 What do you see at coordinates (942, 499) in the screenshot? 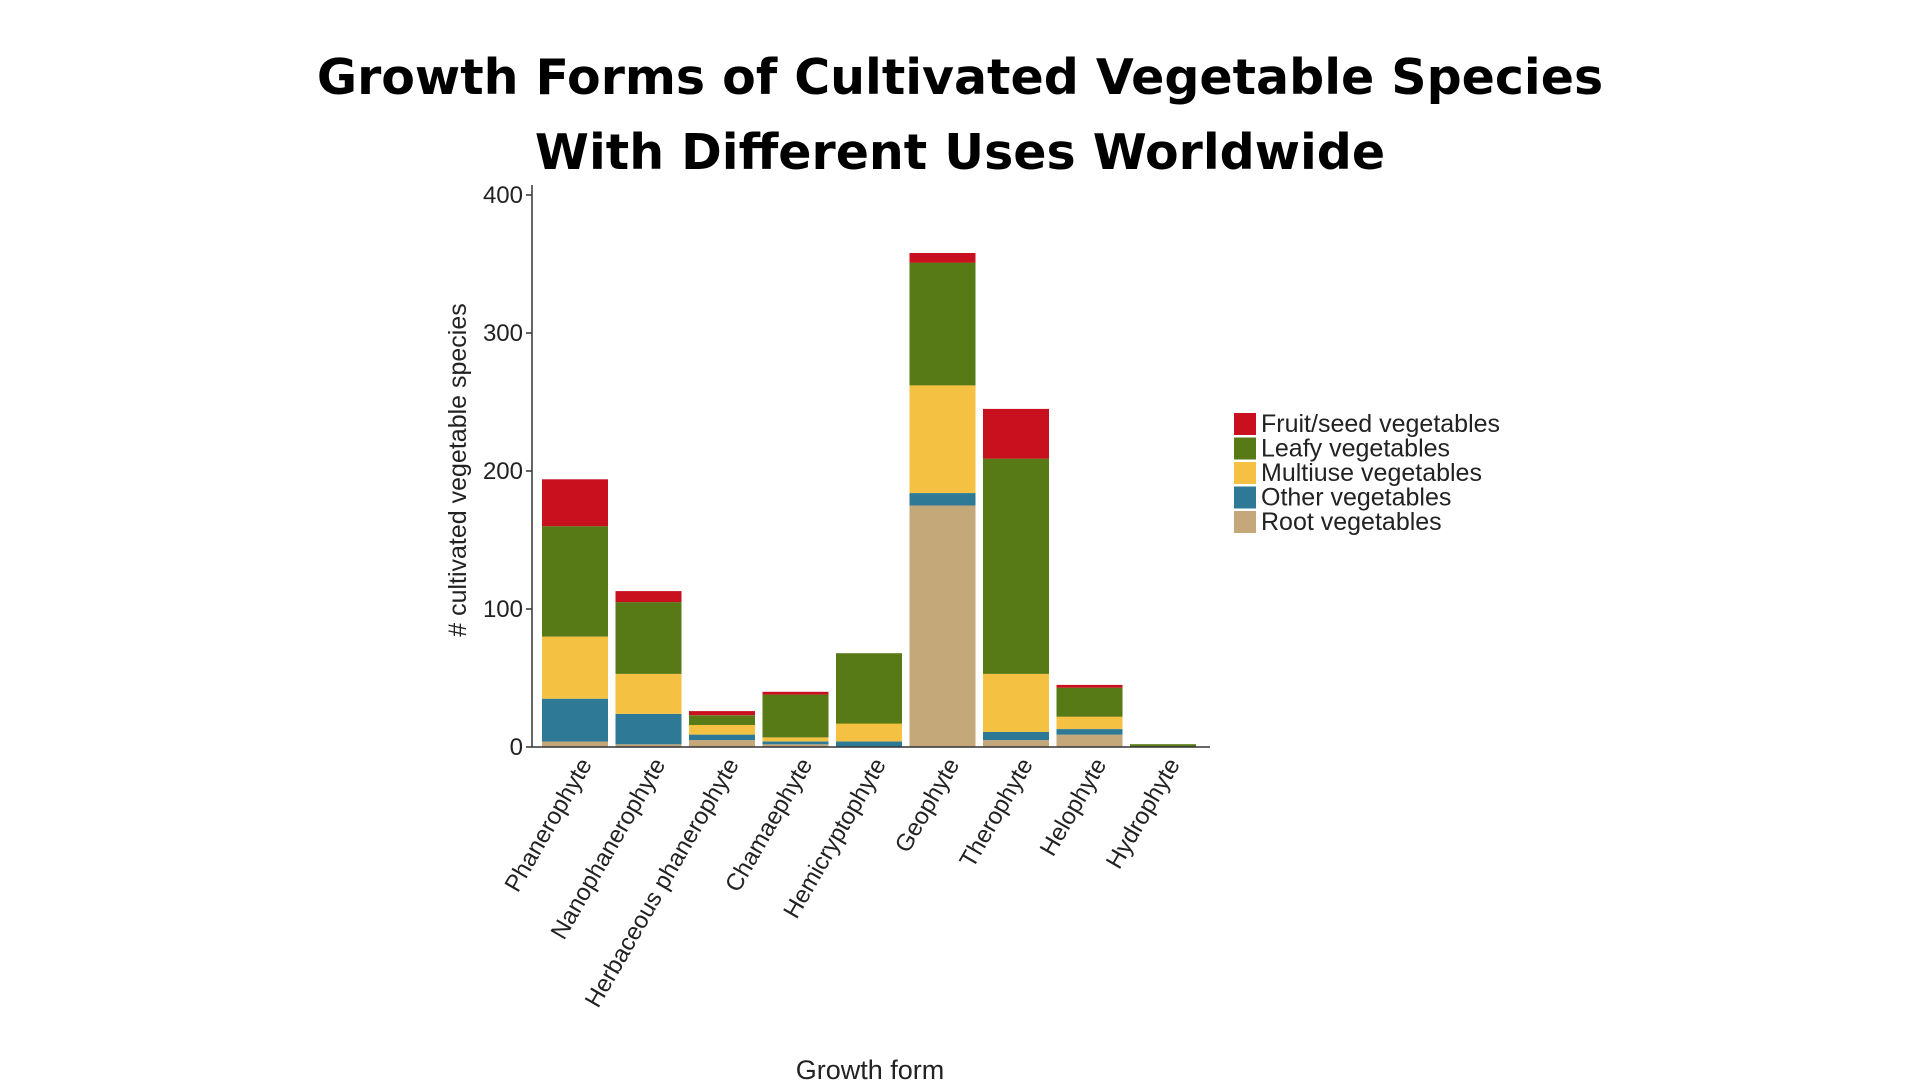
I see `bar-geophyte-other-vegetables` at bounding box center [942, 499].